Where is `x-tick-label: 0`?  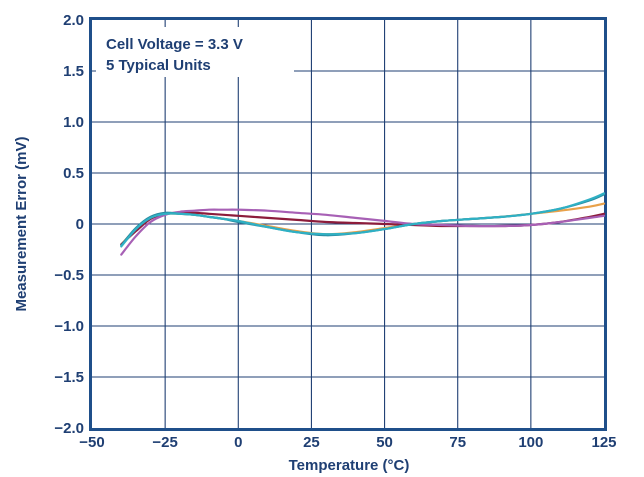
x-tick-label: 0 is located at coordinates (238, 442).